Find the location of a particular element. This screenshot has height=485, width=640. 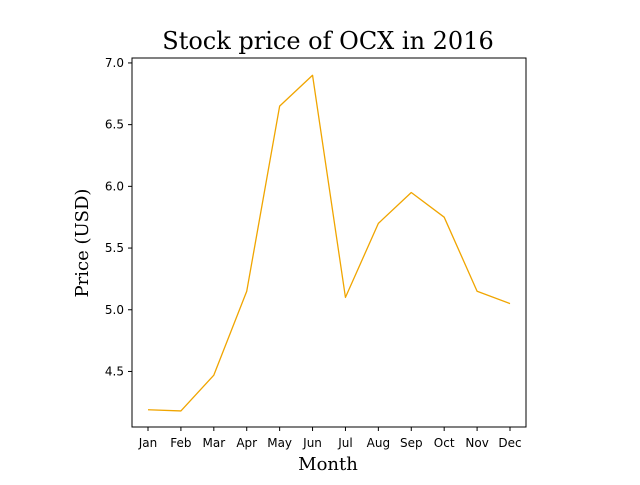

x-tick-label: Apr is located at coordinates (246, 443).